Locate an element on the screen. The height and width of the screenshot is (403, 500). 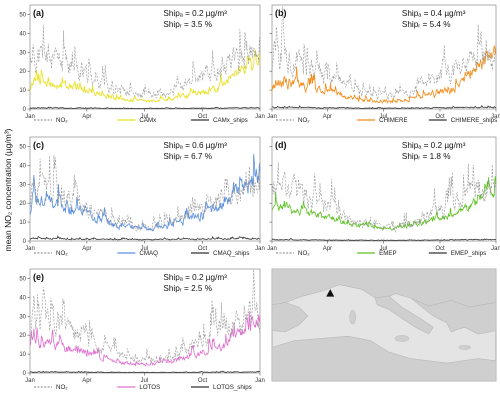
legend-label: CAMx_ships is located at coordinates (230, 120).